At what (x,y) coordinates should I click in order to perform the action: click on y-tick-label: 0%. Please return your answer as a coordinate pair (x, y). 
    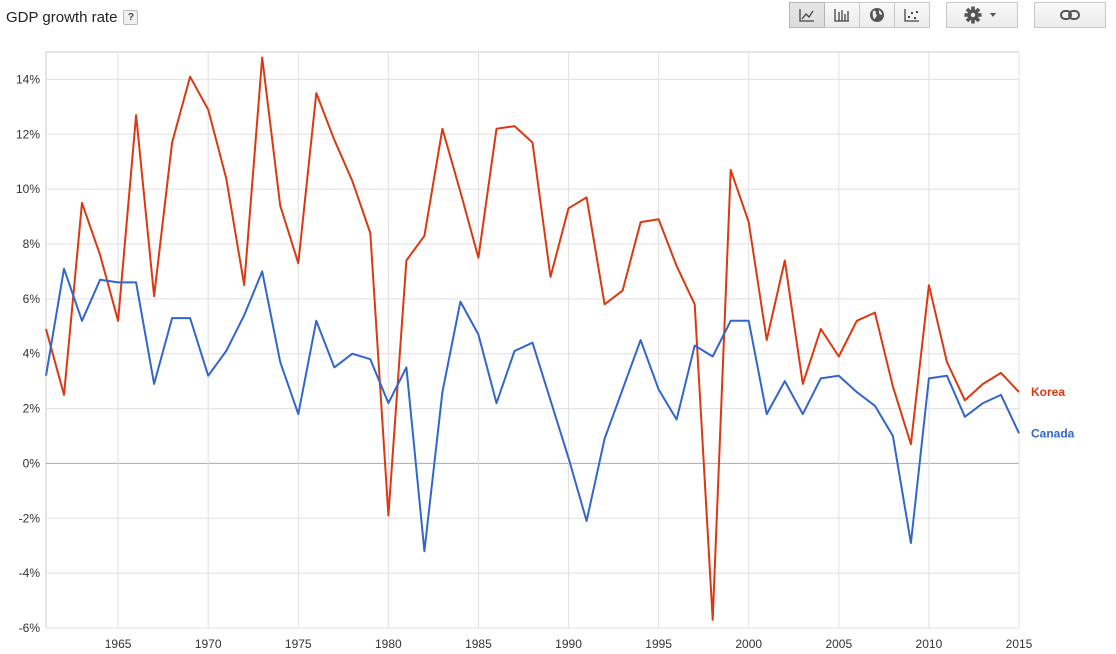
    Looking at the image, I should click on (32, 463).